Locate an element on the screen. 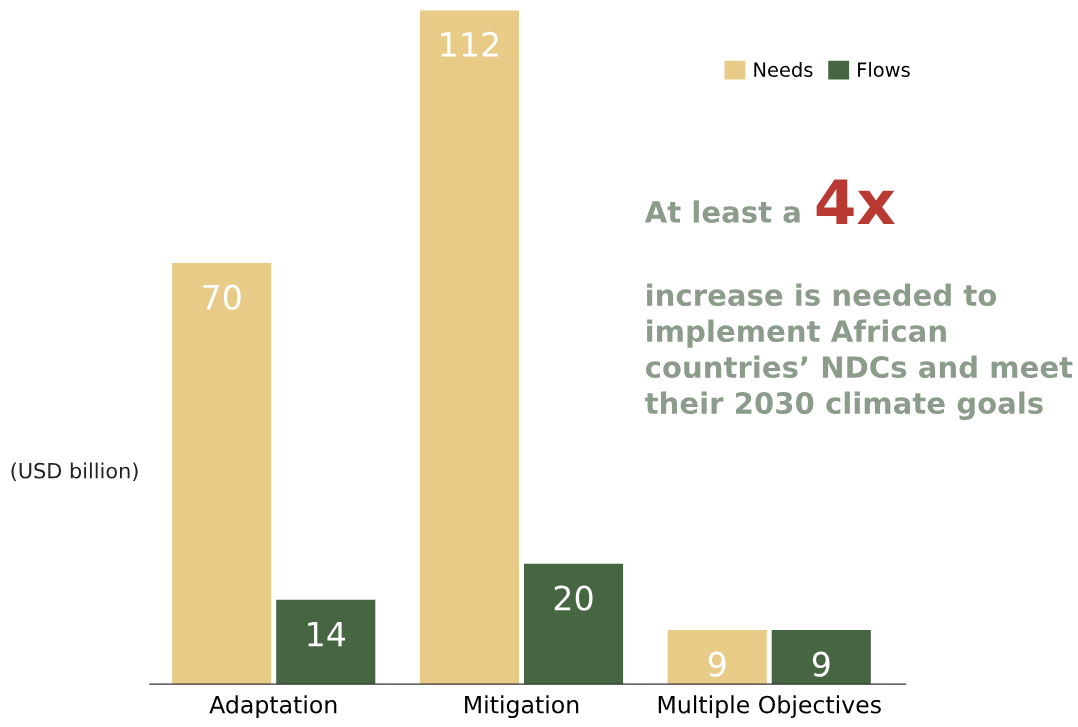 Image resolution: width=1078 pixels, height=727 pixels. x-tick-label: Multiple Objectives is located at coordinates (769, 707).